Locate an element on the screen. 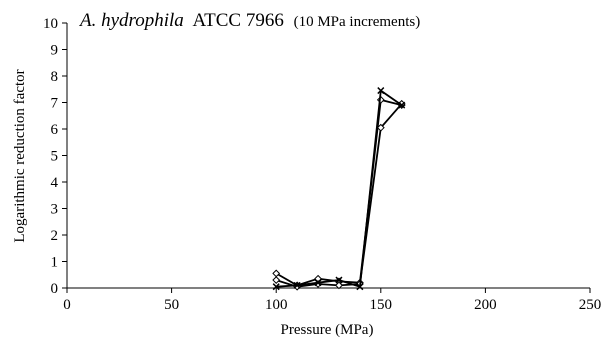 Image resolution: width=614 pixels, height=343 pixels. x-tick-label: 50 is located at coordinates (171, 305).